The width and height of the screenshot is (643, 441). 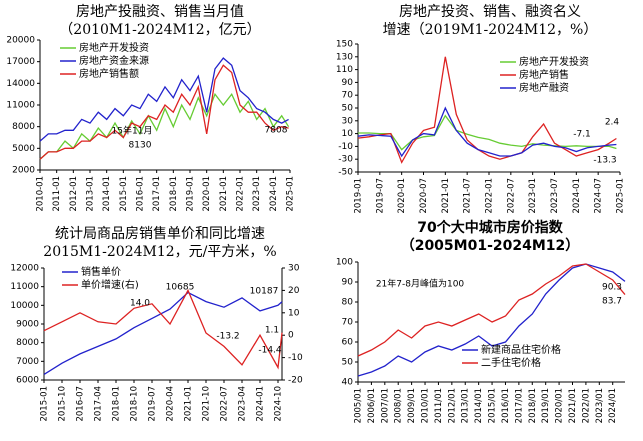 What do you see at coordinates (295, 381) in the screenshot?
I see `y2-tick-label: -20` at bounding box center [295, 381].